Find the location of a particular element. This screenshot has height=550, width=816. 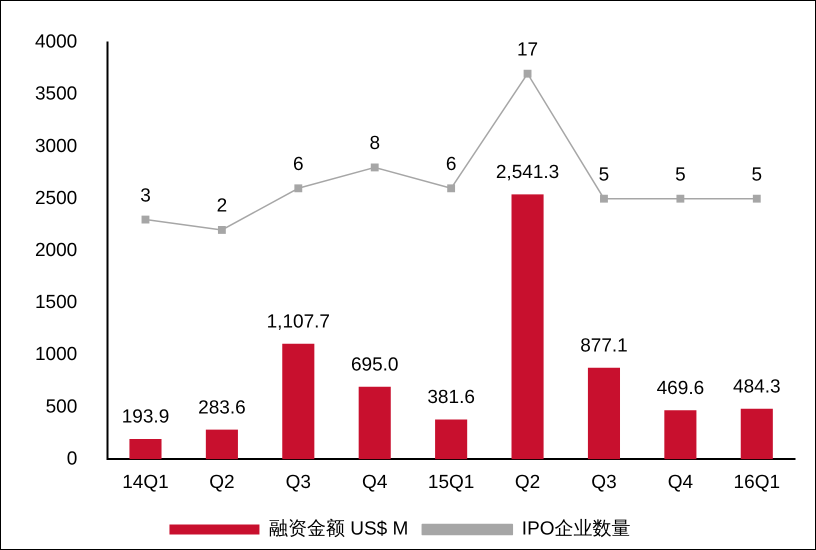

data-label: 193.9 is located at coordinates (146, 417).